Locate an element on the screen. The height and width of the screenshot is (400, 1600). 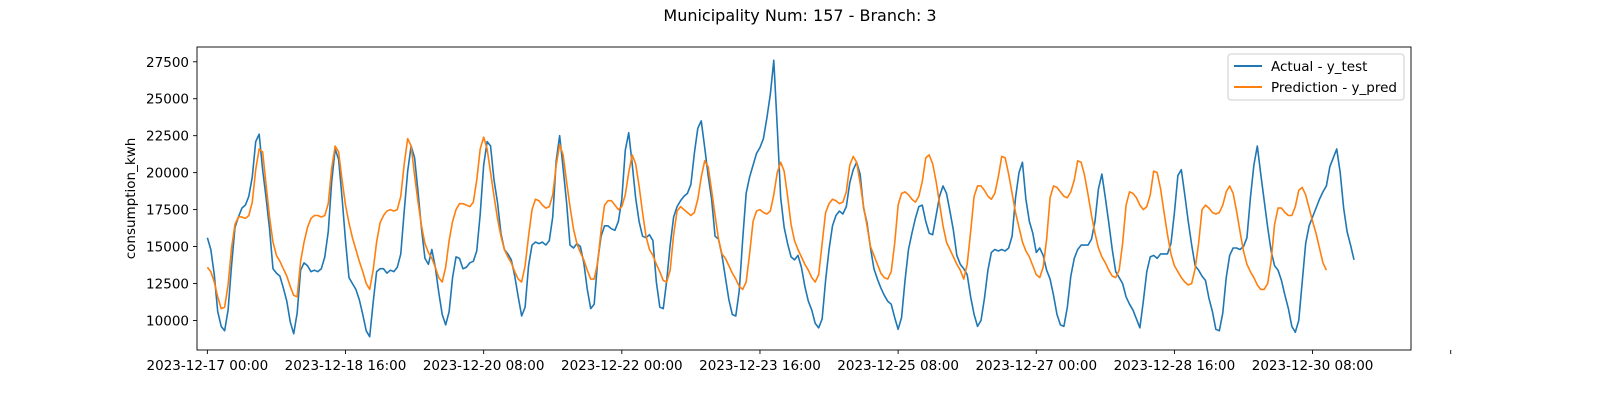
y-axis-label: consumption_kwh is located at coordinates (131, 199).